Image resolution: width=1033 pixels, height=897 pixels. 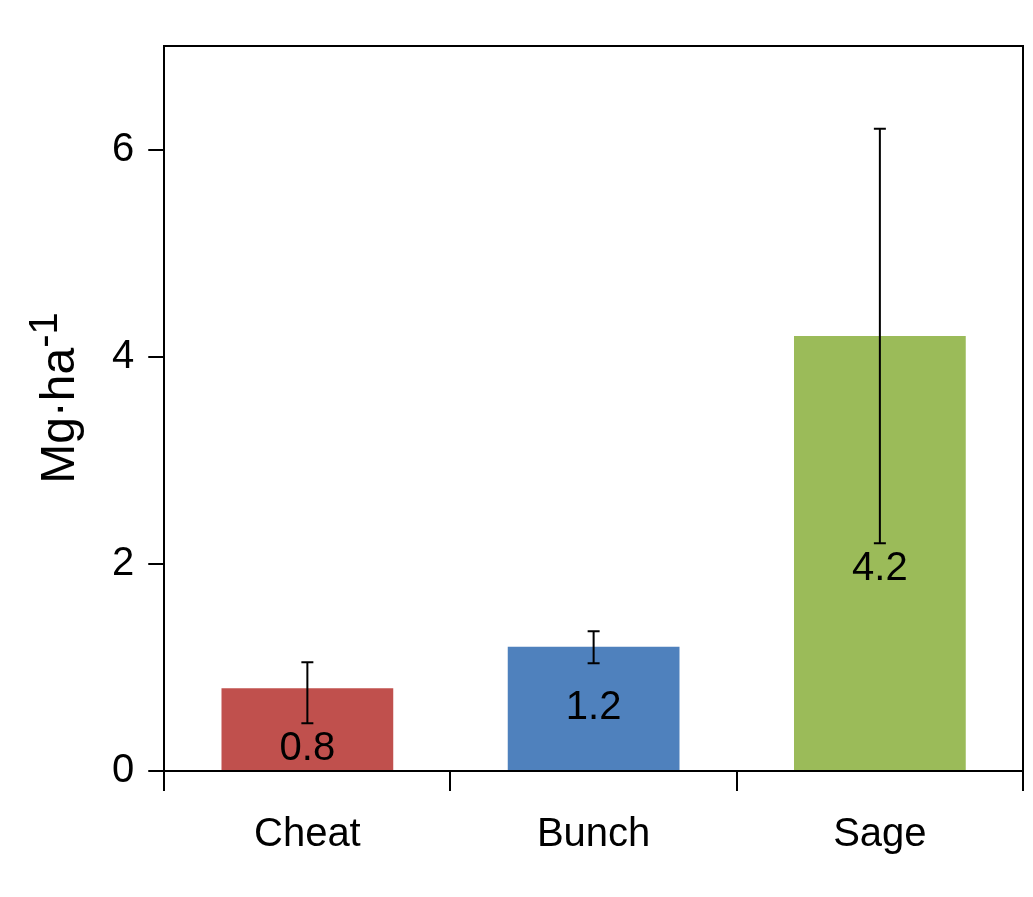 What do you see at coordinates (123, 146) in the screenshot?
I see `y-tick-label: 6` at bounding box center [123, 146].